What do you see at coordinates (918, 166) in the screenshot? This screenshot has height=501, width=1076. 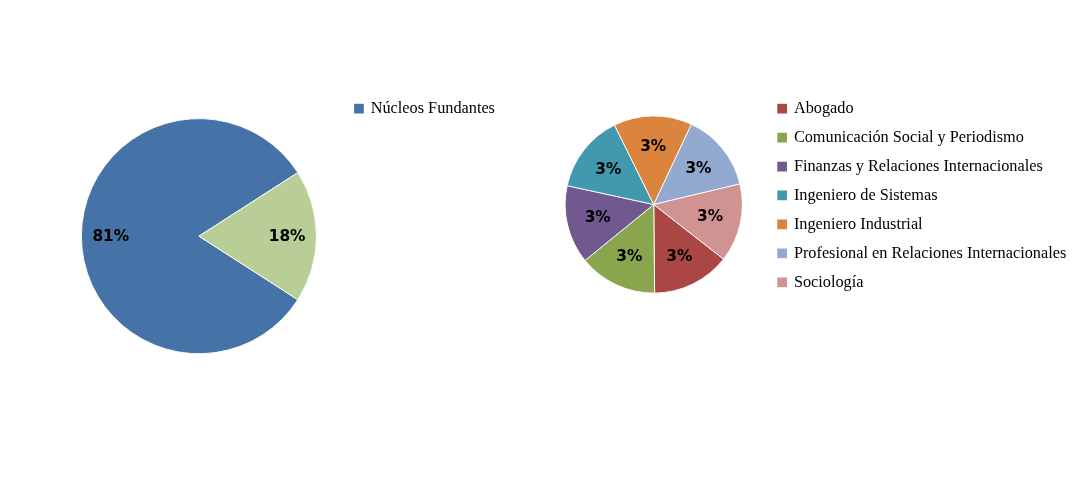 I see `legend-label: Finanzas y Relaciones Internacionales` at bounding box center [918, 166].